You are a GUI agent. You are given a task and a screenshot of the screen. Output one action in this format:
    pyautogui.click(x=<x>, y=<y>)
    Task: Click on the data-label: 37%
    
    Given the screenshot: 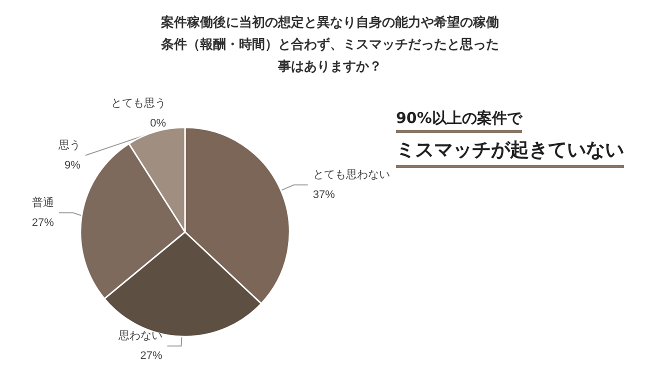 What is the action you would take?
    pyautogui.click(x=324, y=194)
    